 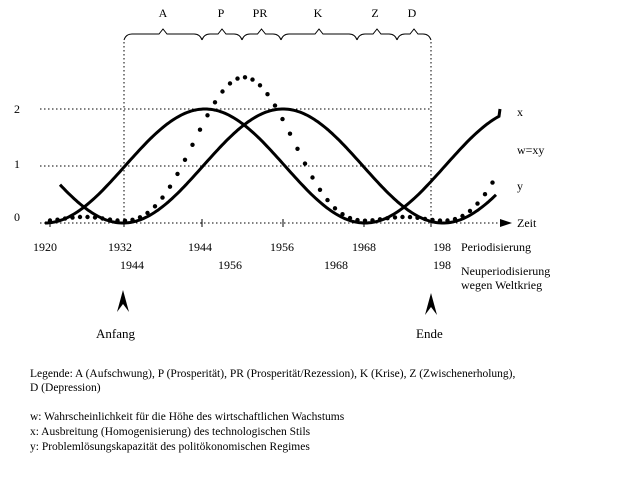 What do you see at coordinates (260, 13) in the screenshot?
I see `phase-label-PR: PR` at bounding box center [260, 13].